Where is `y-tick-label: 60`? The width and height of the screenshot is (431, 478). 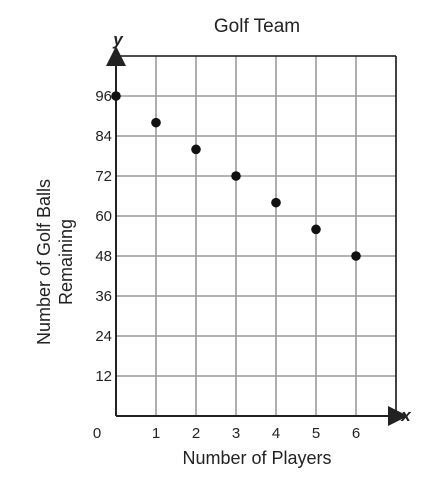 y-tick-label: 60 is located at coordinates (103, 216).